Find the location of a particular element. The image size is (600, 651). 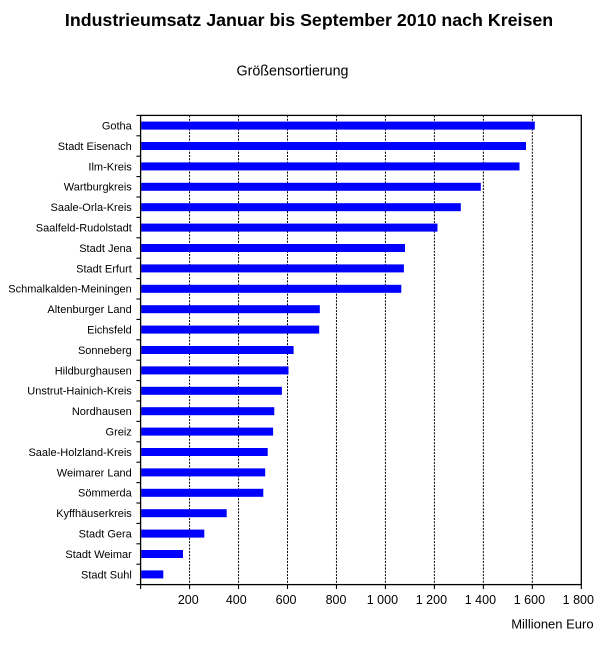

svg-text: Stadt Erfurt is located at coordinates (104, 269).